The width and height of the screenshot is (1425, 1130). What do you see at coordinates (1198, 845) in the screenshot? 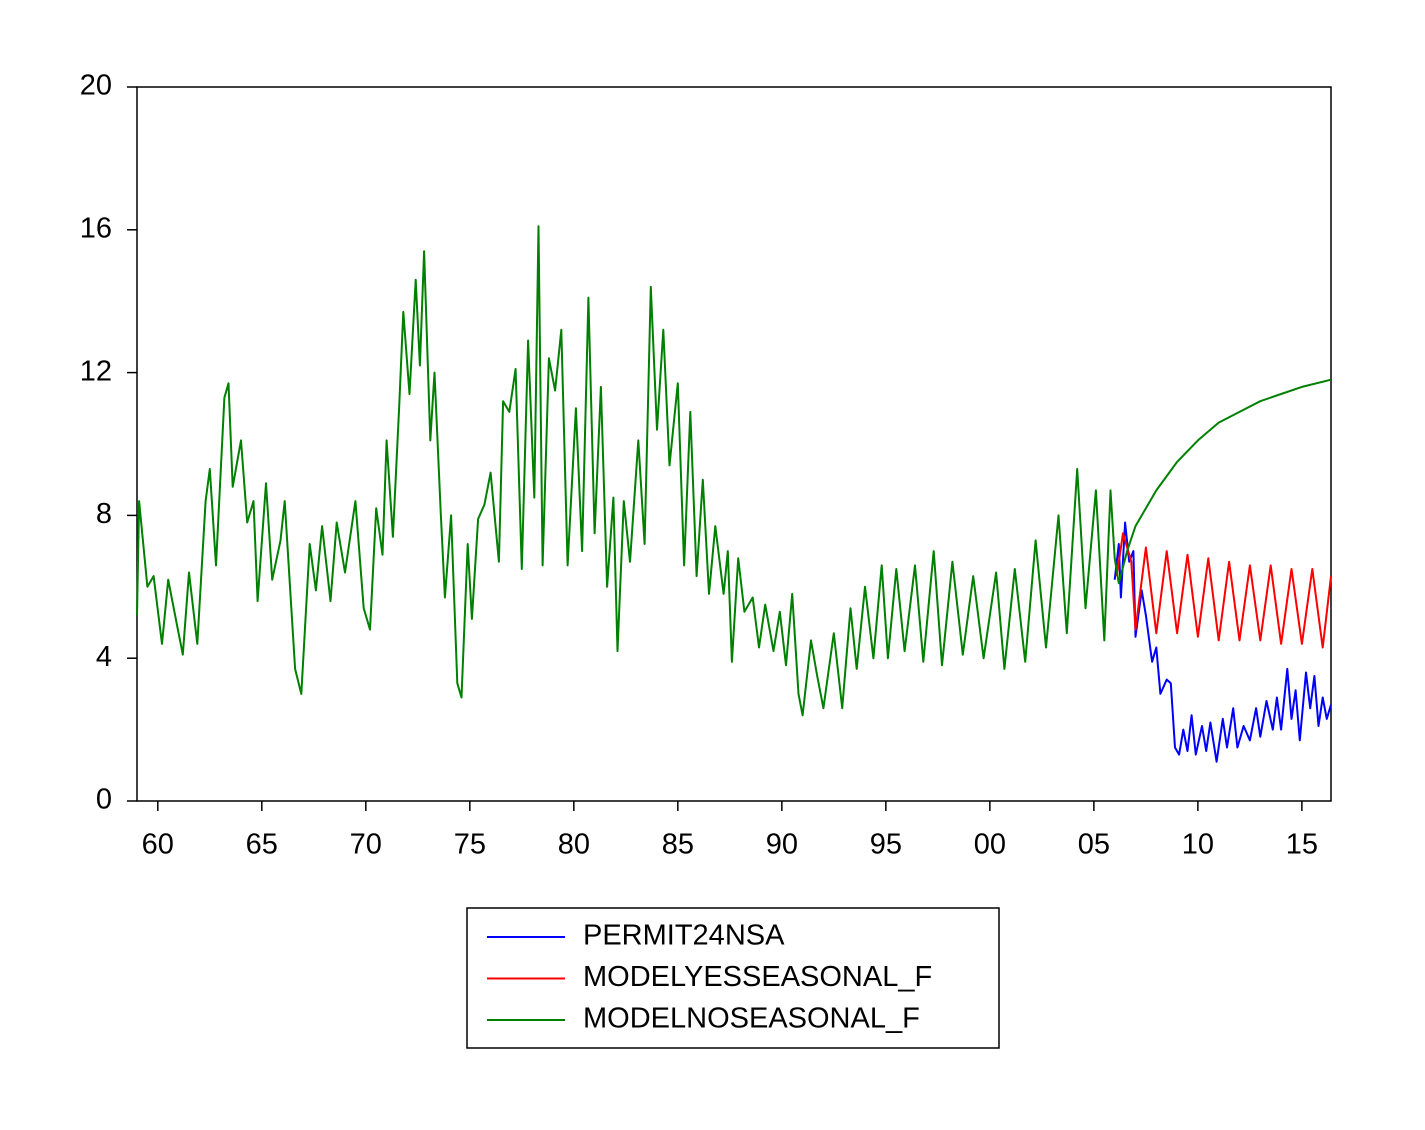
I see `x-tick-label: 10` at bounding box center [1198, 845].